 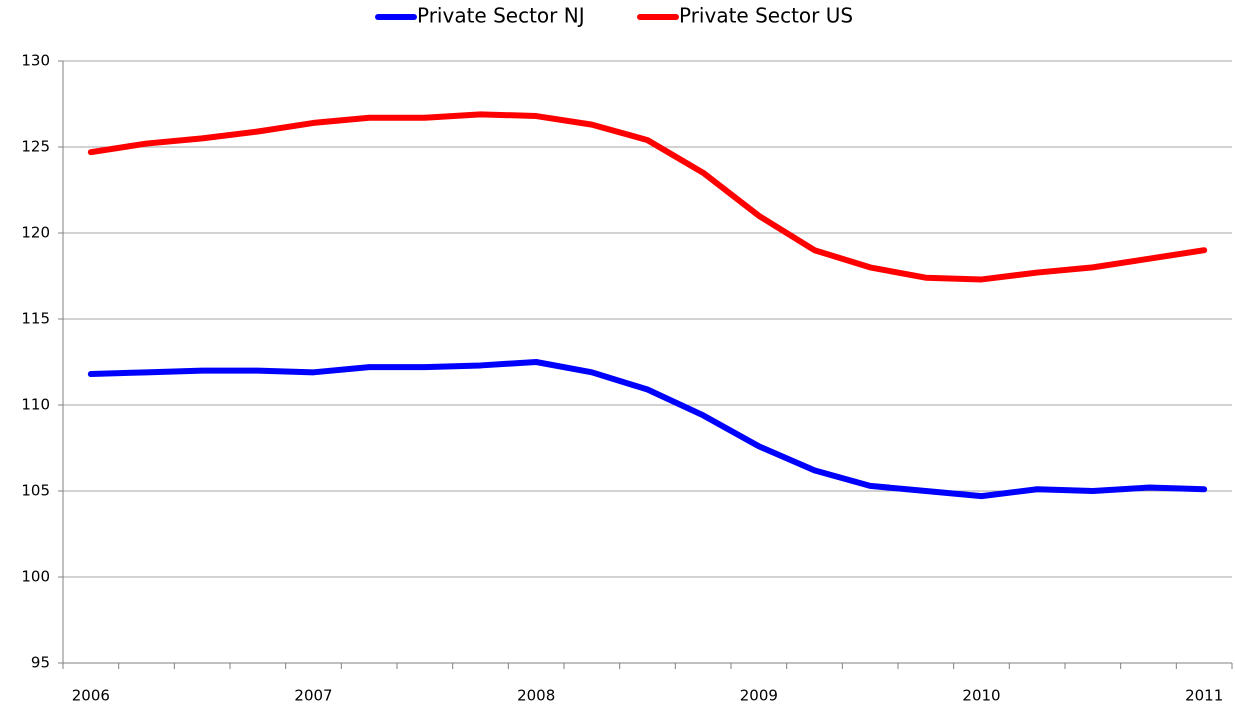 I want to click on x-tick-label: 2008, so click(x=536, y=696).